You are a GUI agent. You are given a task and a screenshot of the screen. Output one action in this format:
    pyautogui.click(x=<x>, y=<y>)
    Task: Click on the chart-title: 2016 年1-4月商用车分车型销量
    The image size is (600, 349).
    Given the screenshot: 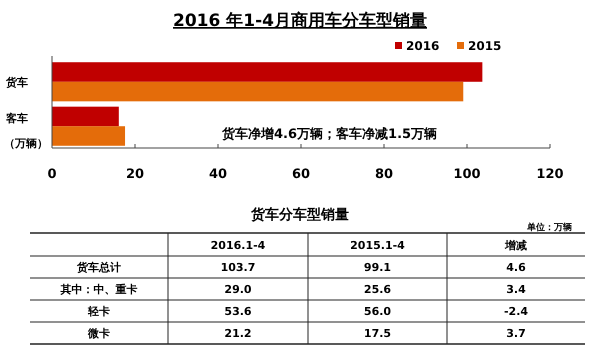 What is the action you would take?
    pyautogui.click(x=300, y=21)
    